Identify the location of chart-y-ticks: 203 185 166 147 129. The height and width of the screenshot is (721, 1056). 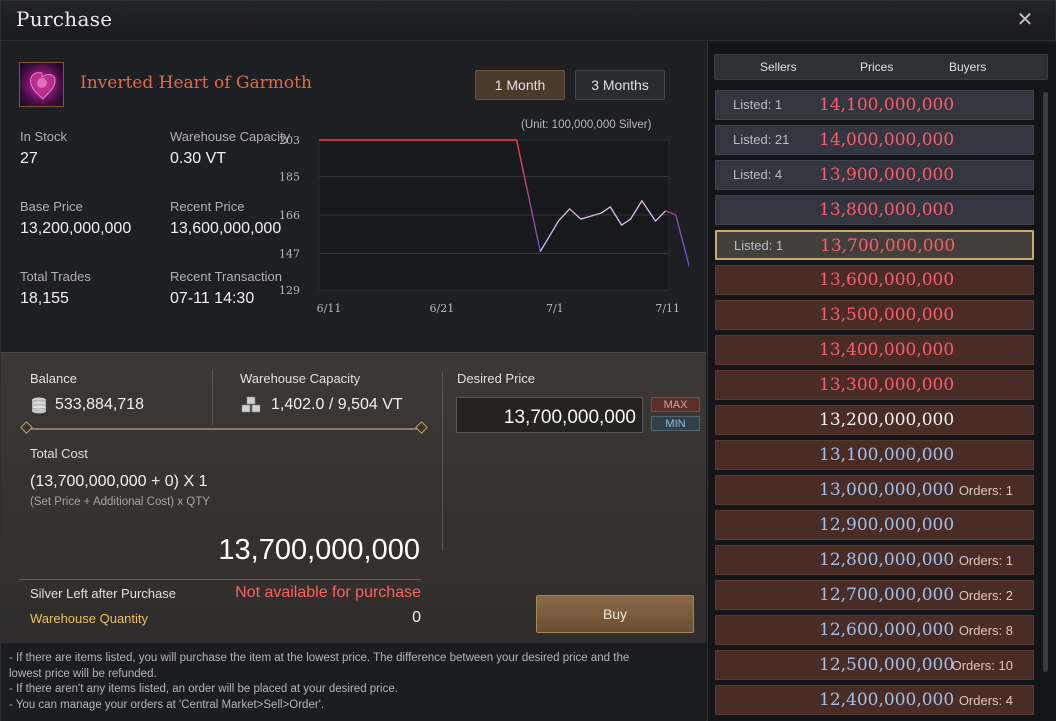
(289, 215).